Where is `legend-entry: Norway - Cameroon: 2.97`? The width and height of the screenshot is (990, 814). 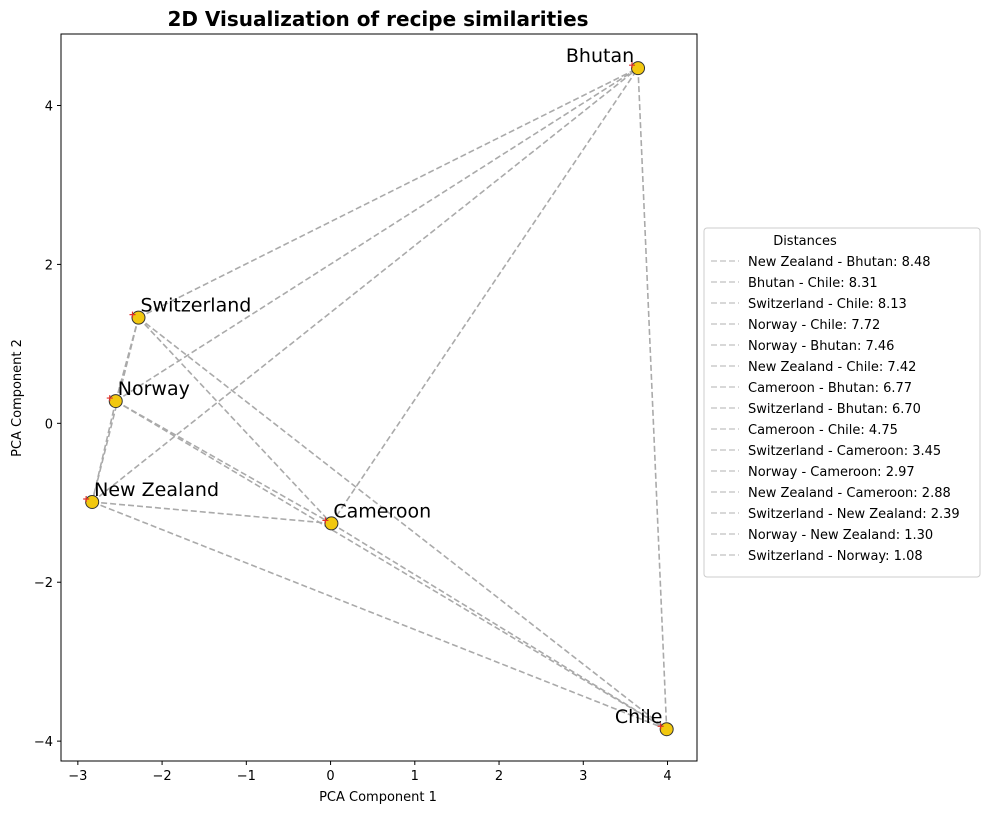
legend-entry: Norway - Cameroon: 2.97 is located at coordinates (831, 472).